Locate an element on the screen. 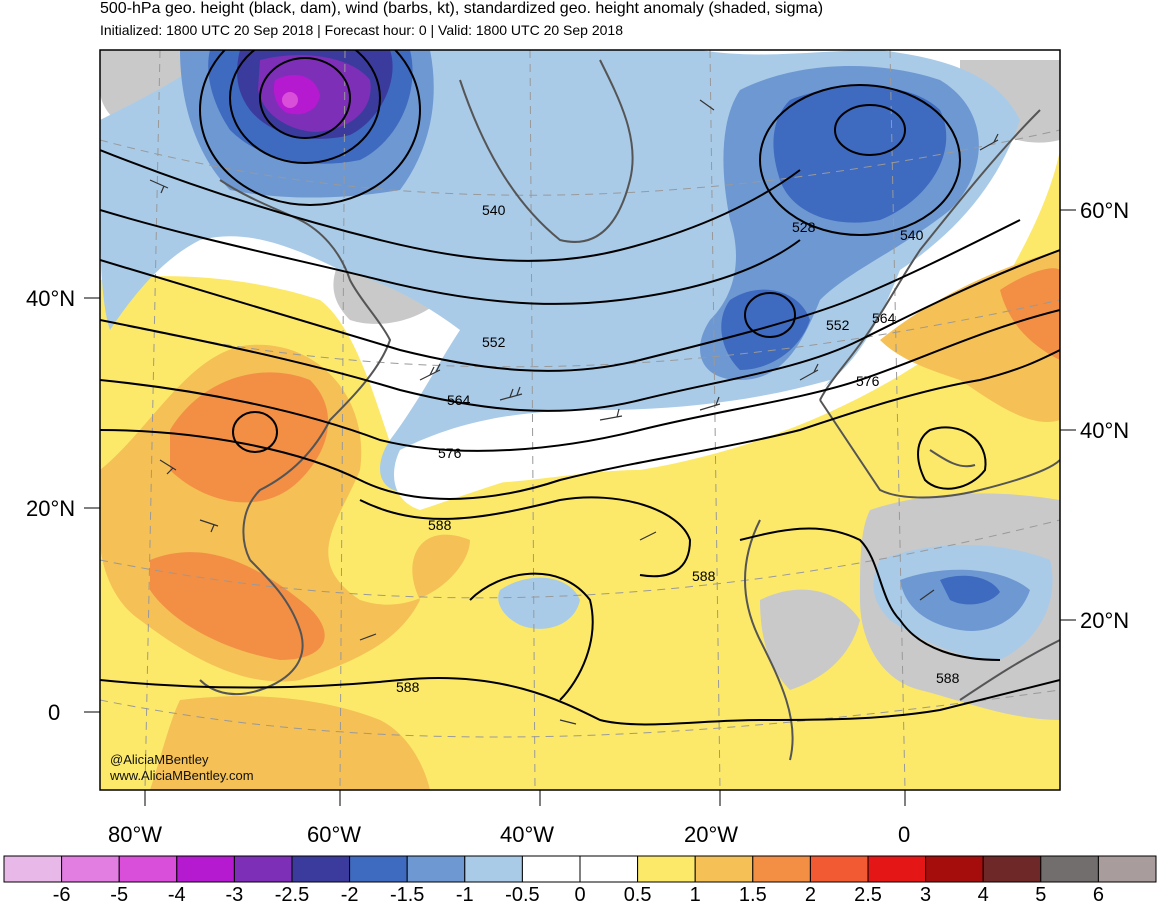  anomaly-1-south is located at coordinates (290, 743).